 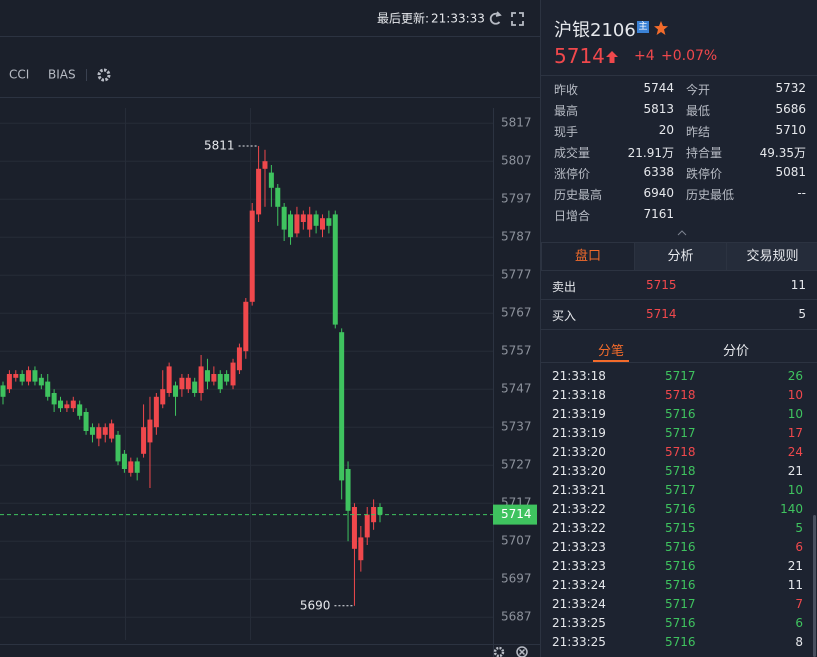 What do you see at coordinates (572, 153) in the screenshot?
I see `stat-label: 成交量` at bounding box center [572, 153].